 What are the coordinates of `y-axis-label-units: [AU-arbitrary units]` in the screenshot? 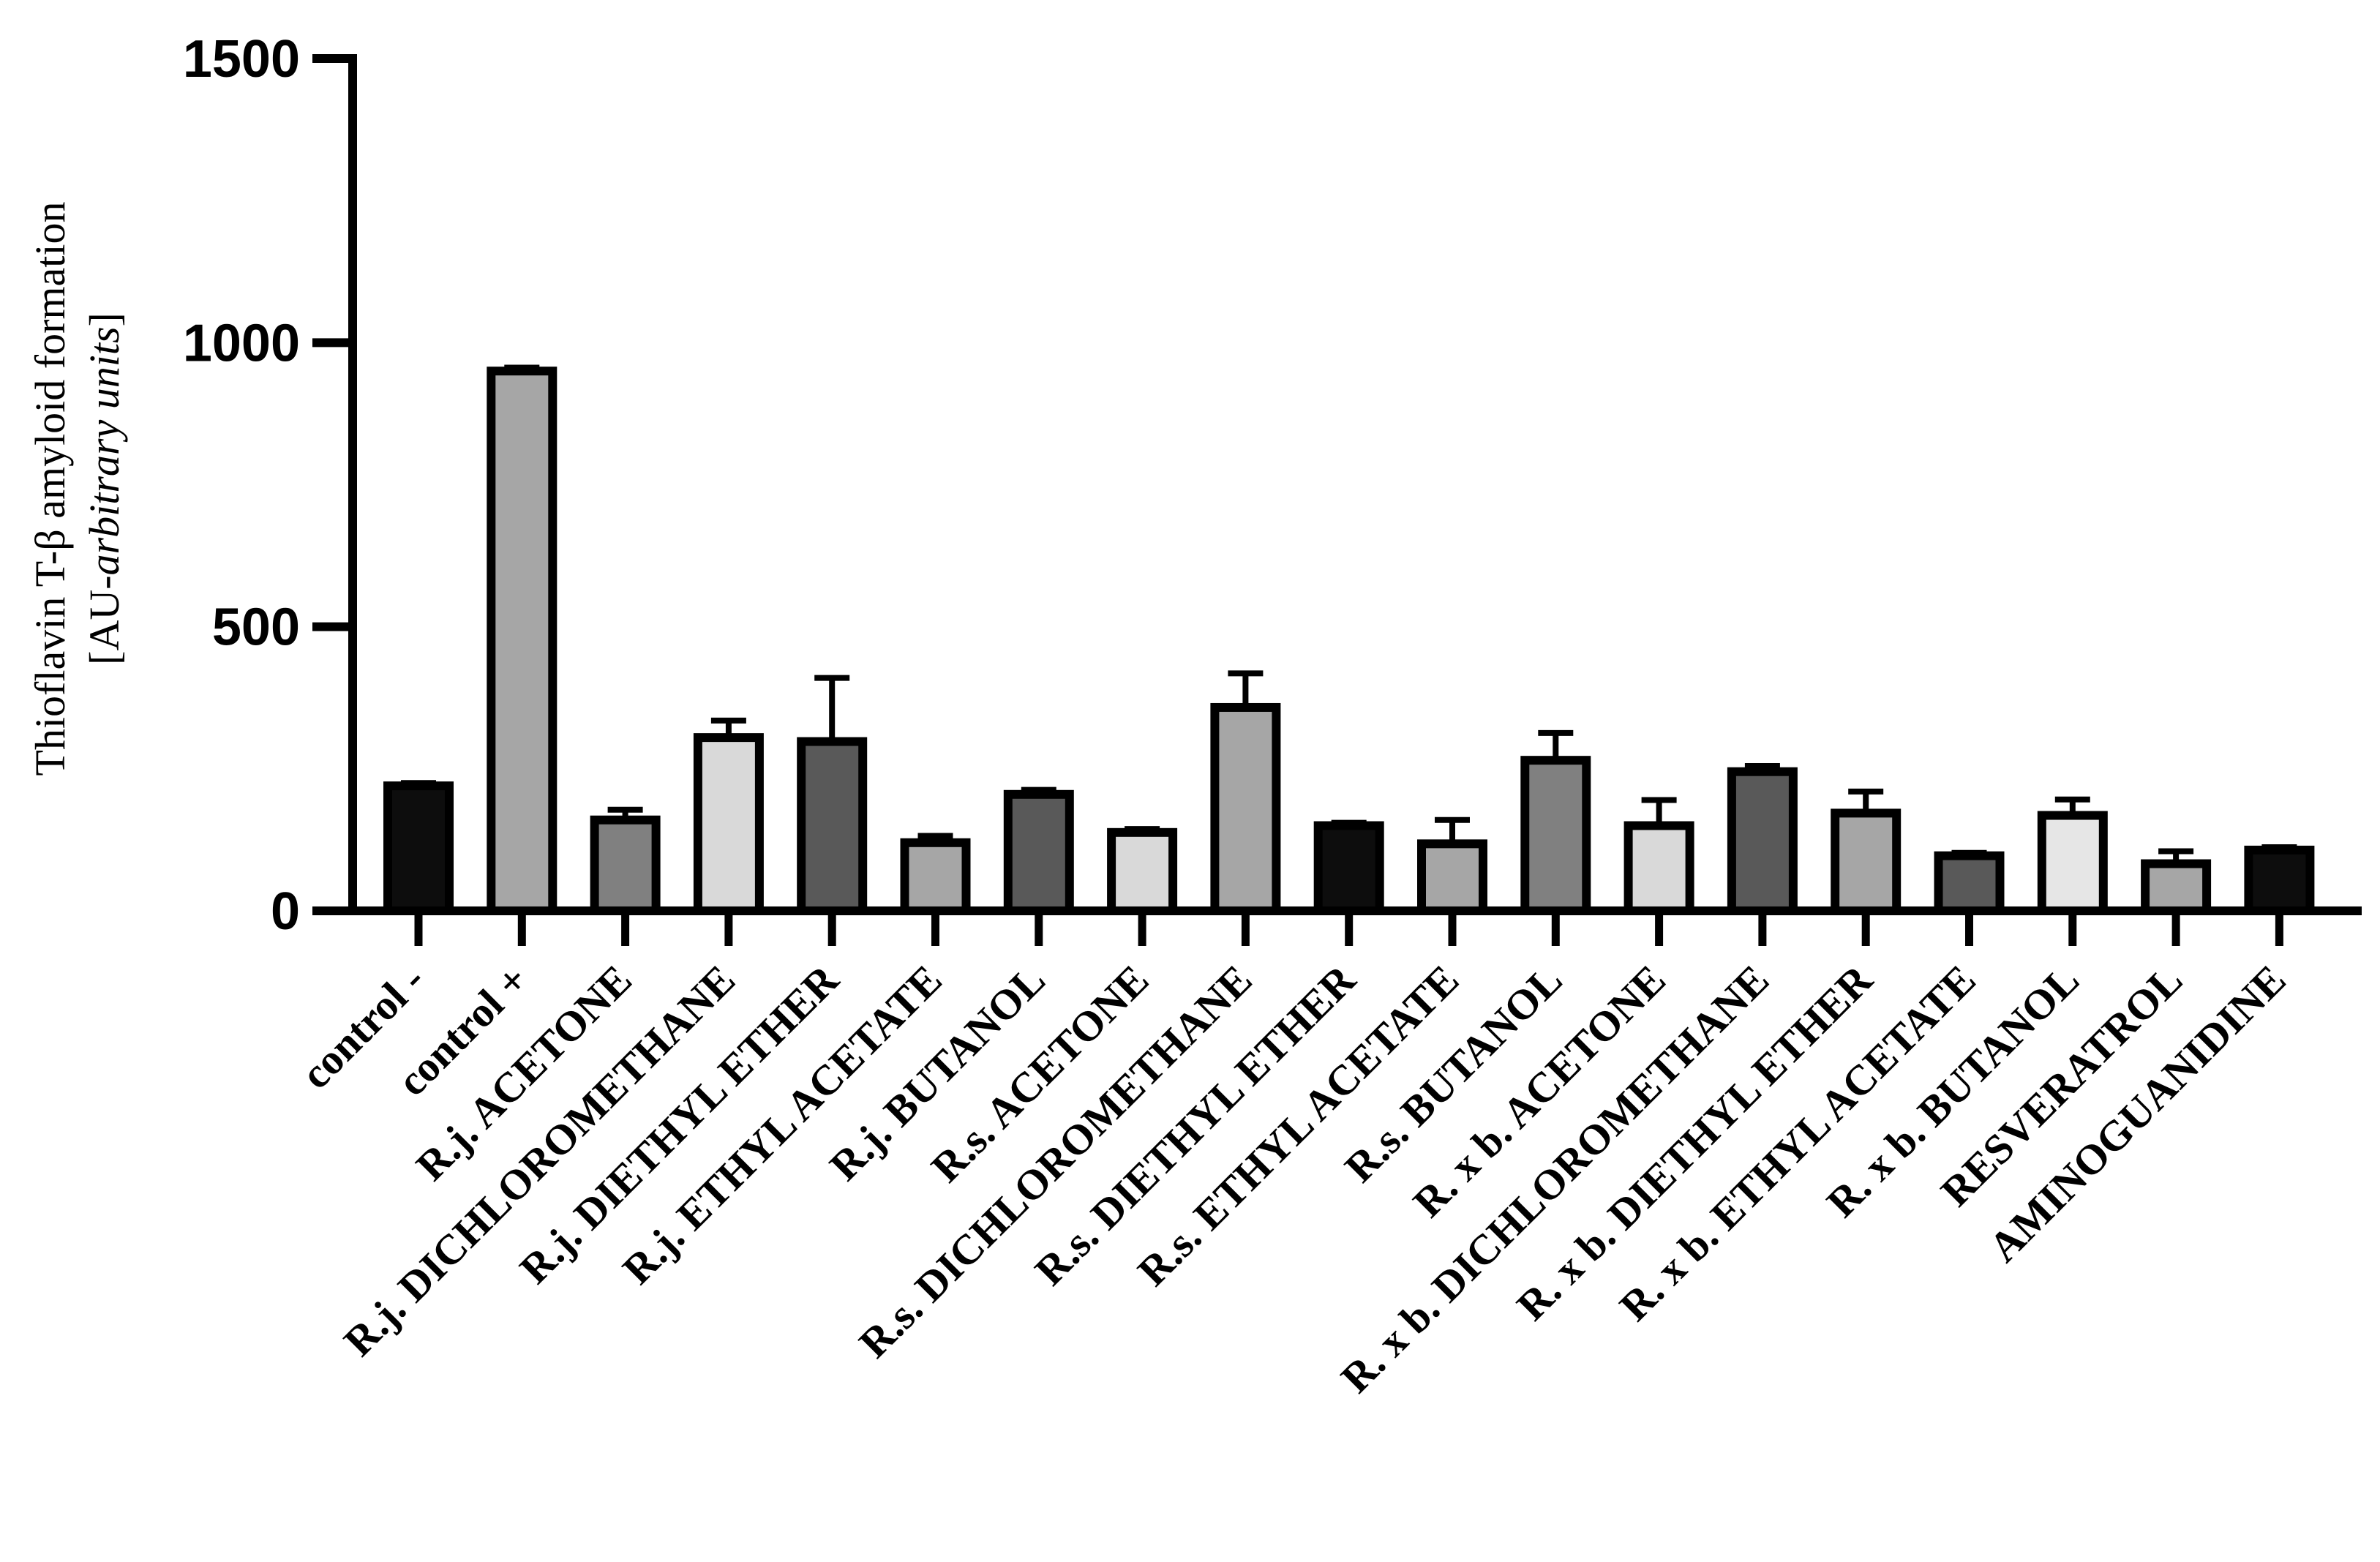 It's located at (104, 488).